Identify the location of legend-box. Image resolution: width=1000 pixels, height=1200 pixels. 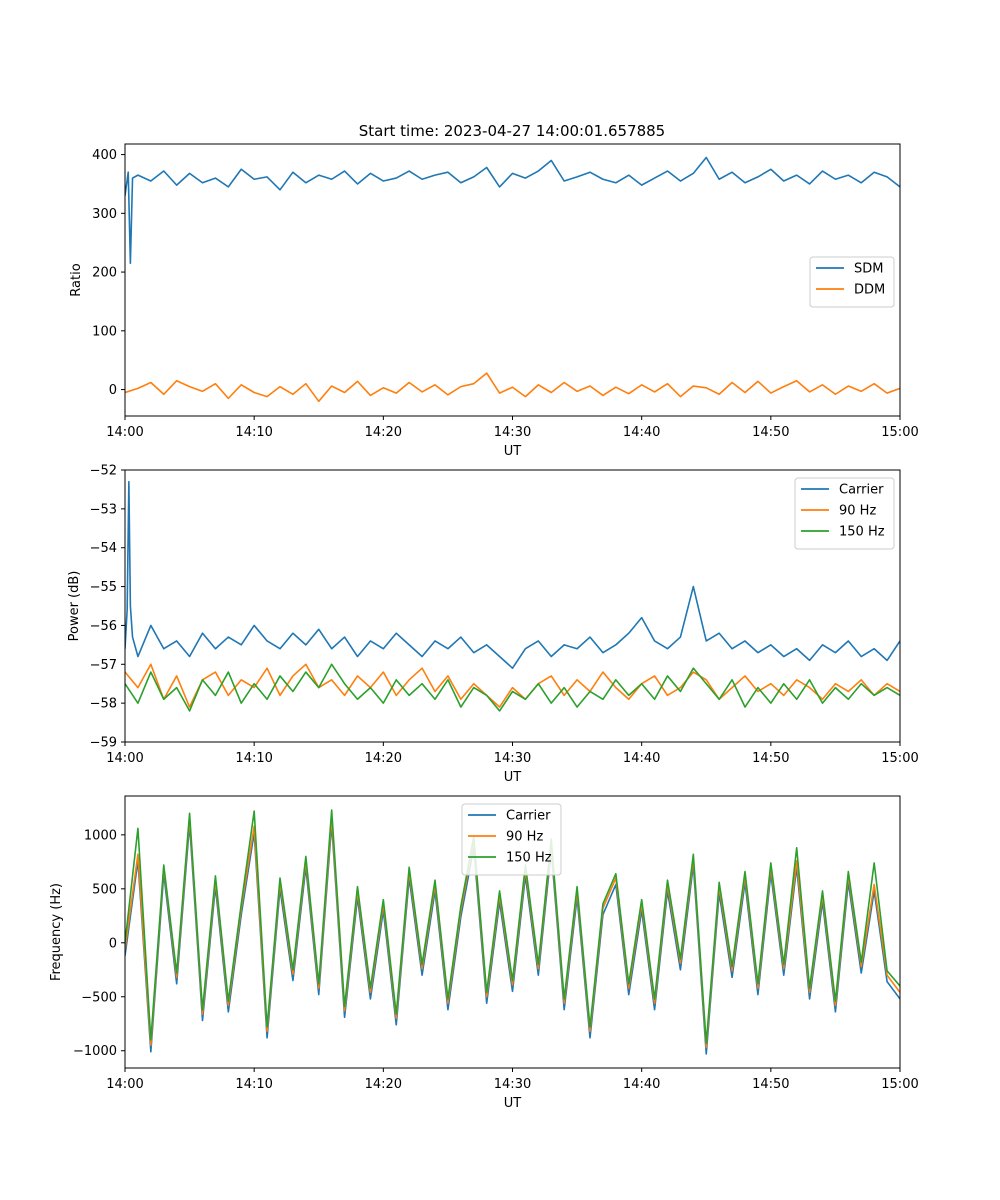
(852, 282).